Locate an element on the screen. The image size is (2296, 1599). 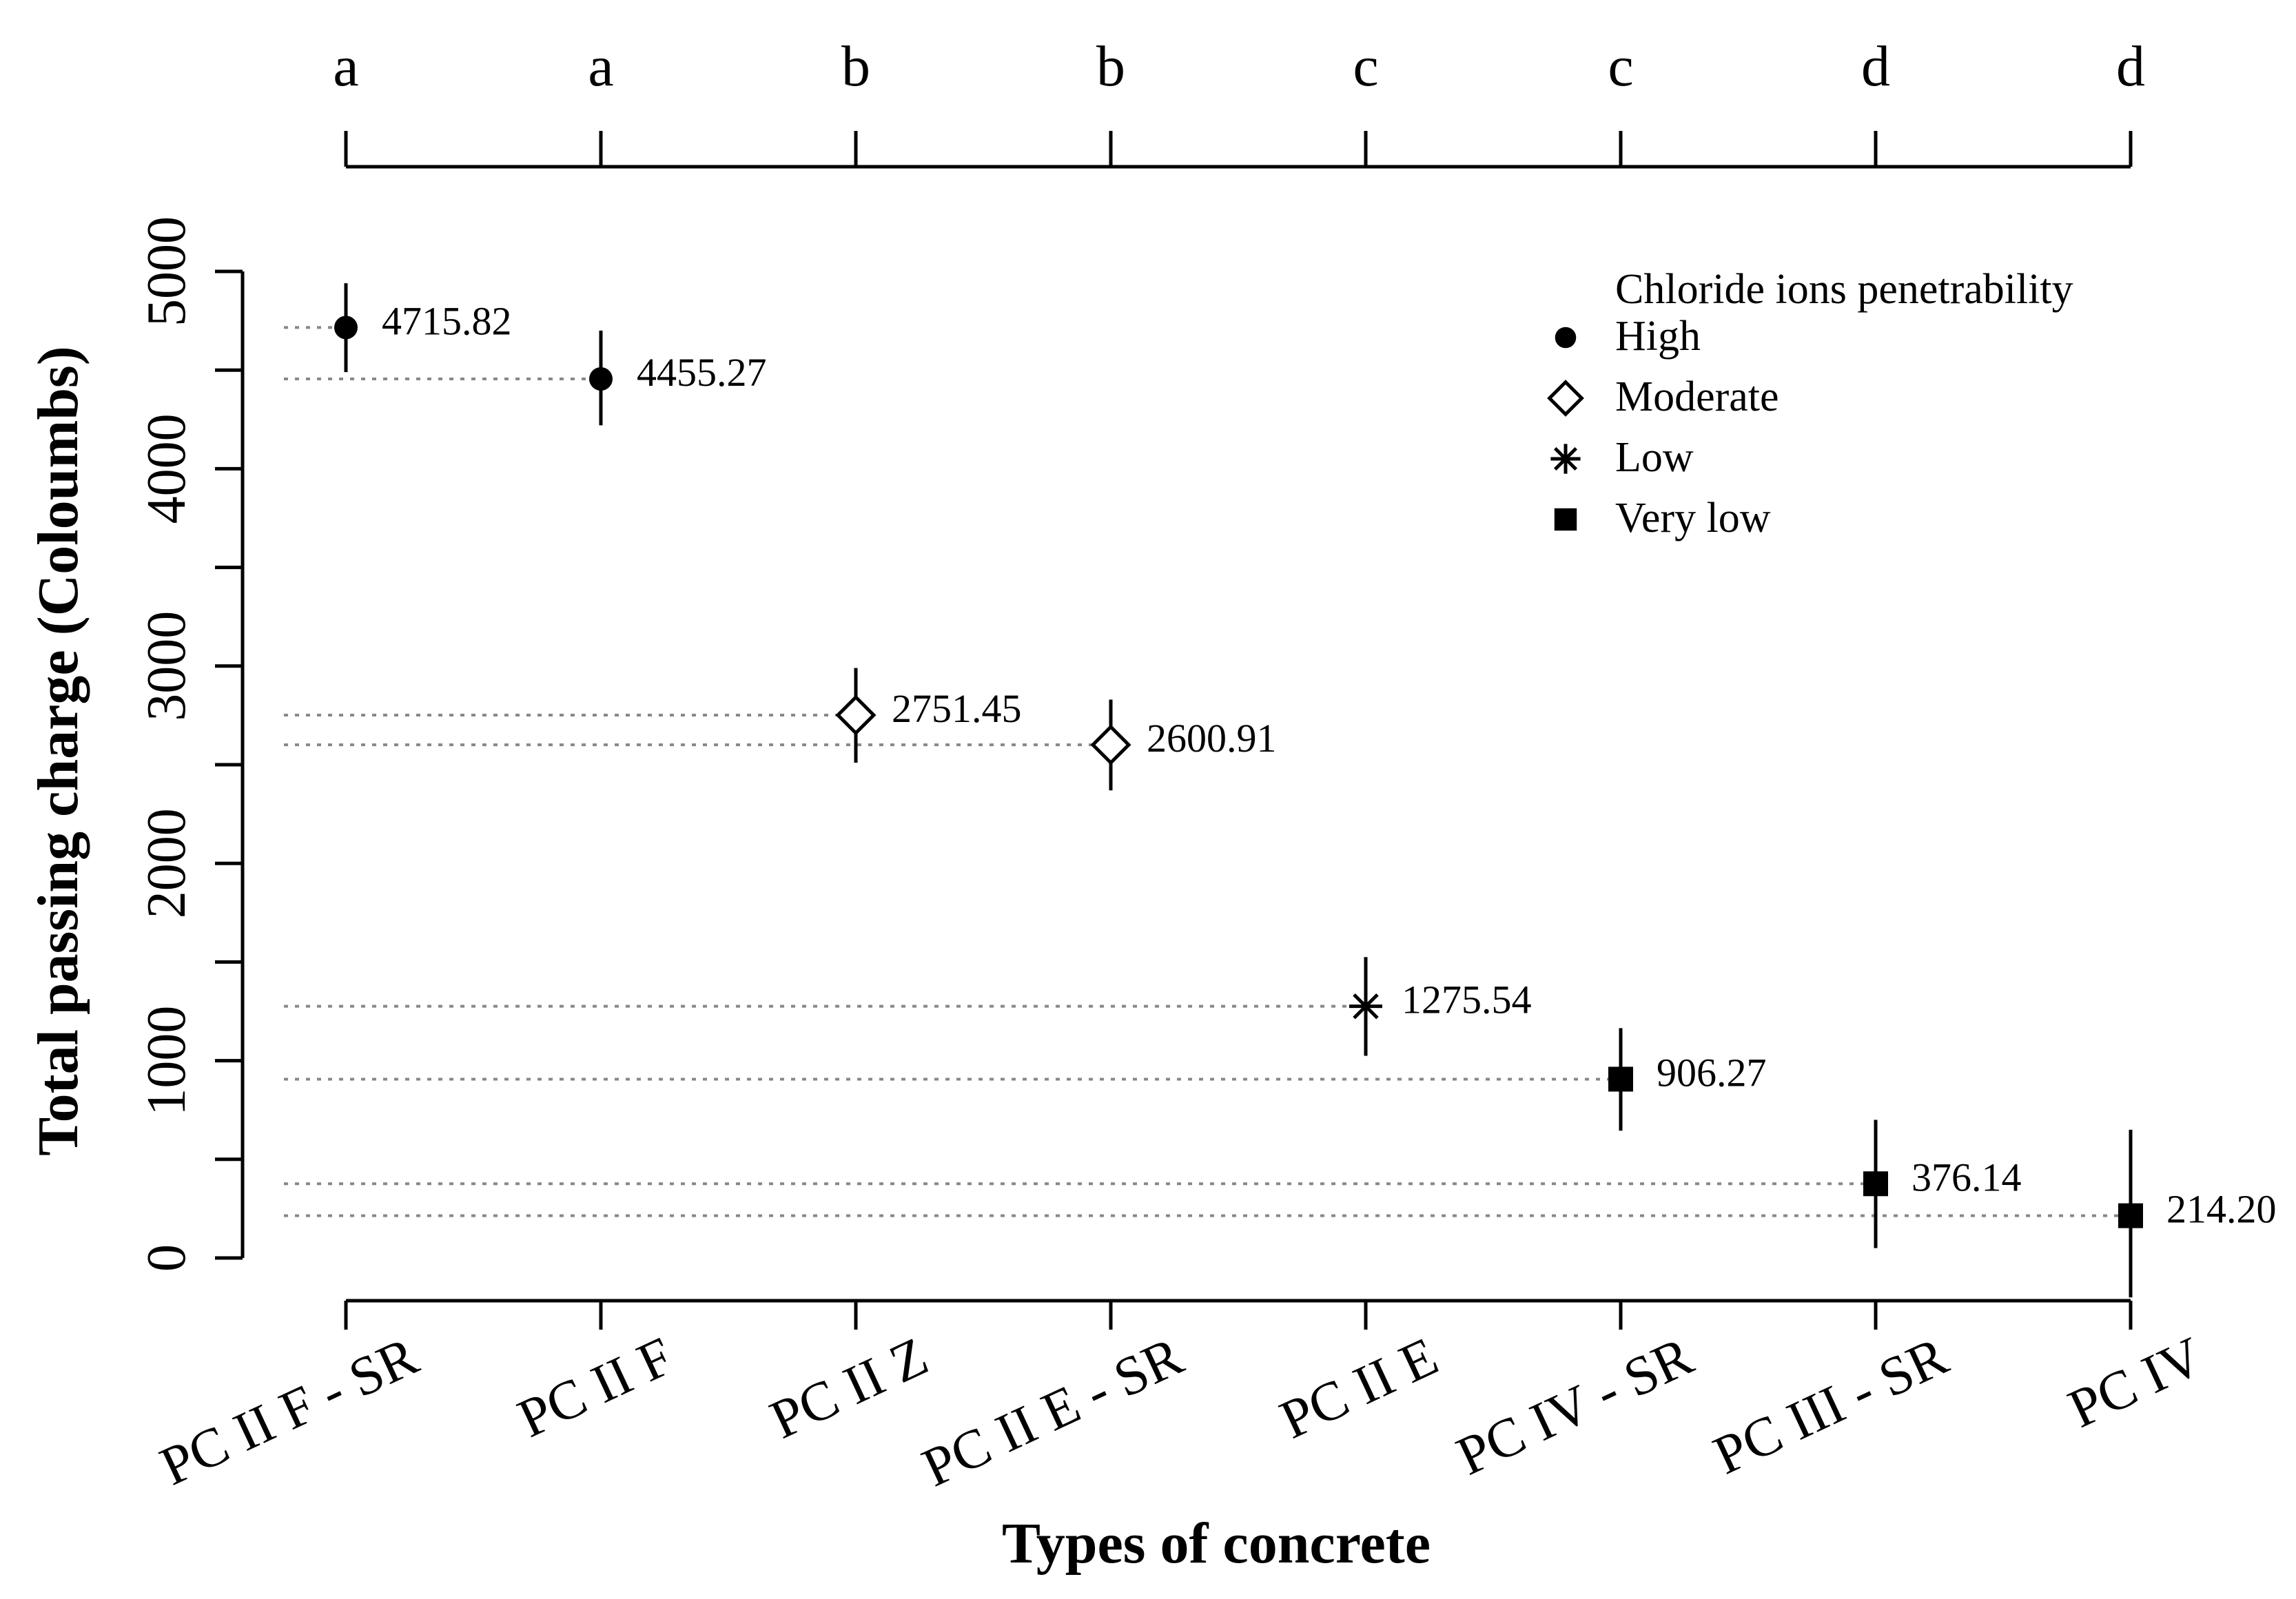
data-label: 906.27 is located at coordinates (1712, 1072).